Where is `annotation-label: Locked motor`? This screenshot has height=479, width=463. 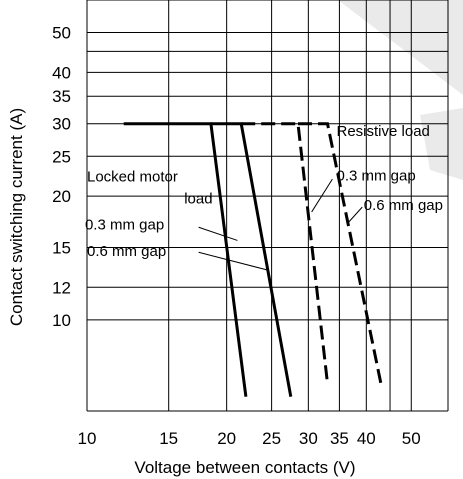
annotation-label: Locked motor is located at coordinates (132, 177).